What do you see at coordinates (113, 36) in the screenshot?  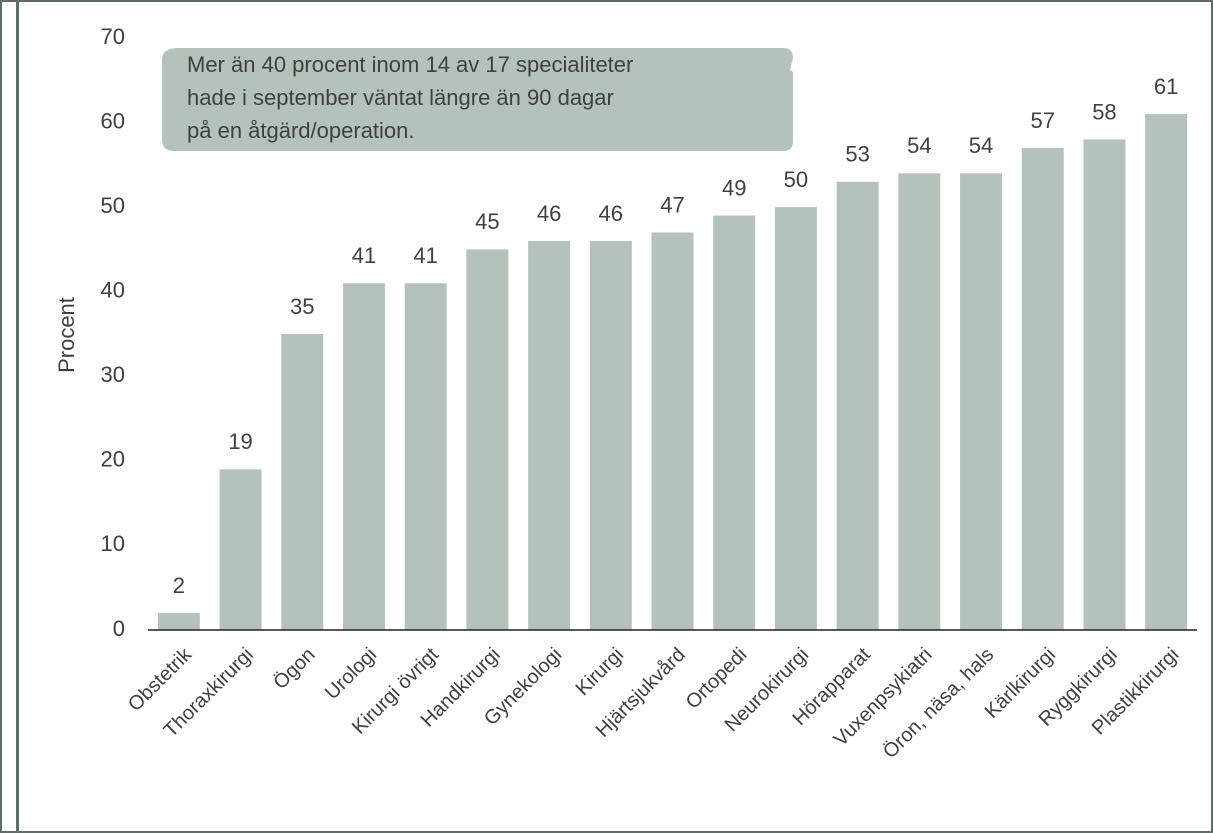 I see `y-tick-label: 70` at bounding box center [113, 36].